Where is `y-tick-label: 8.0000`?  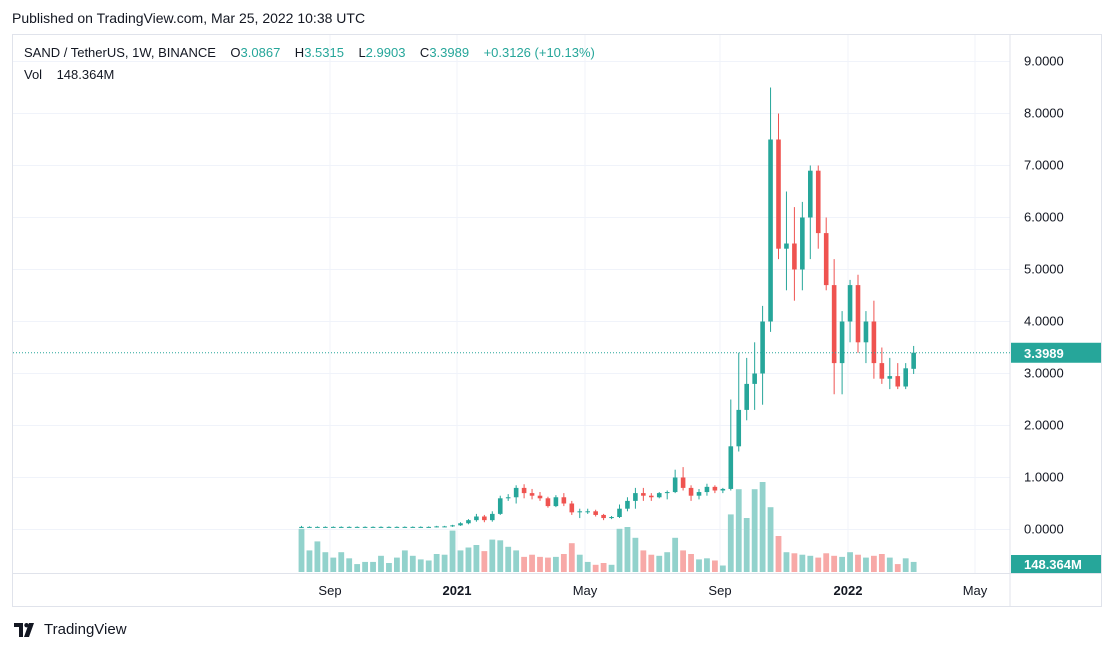
y-tick-label: 8.0000 is located at coordinates (1044, 113).